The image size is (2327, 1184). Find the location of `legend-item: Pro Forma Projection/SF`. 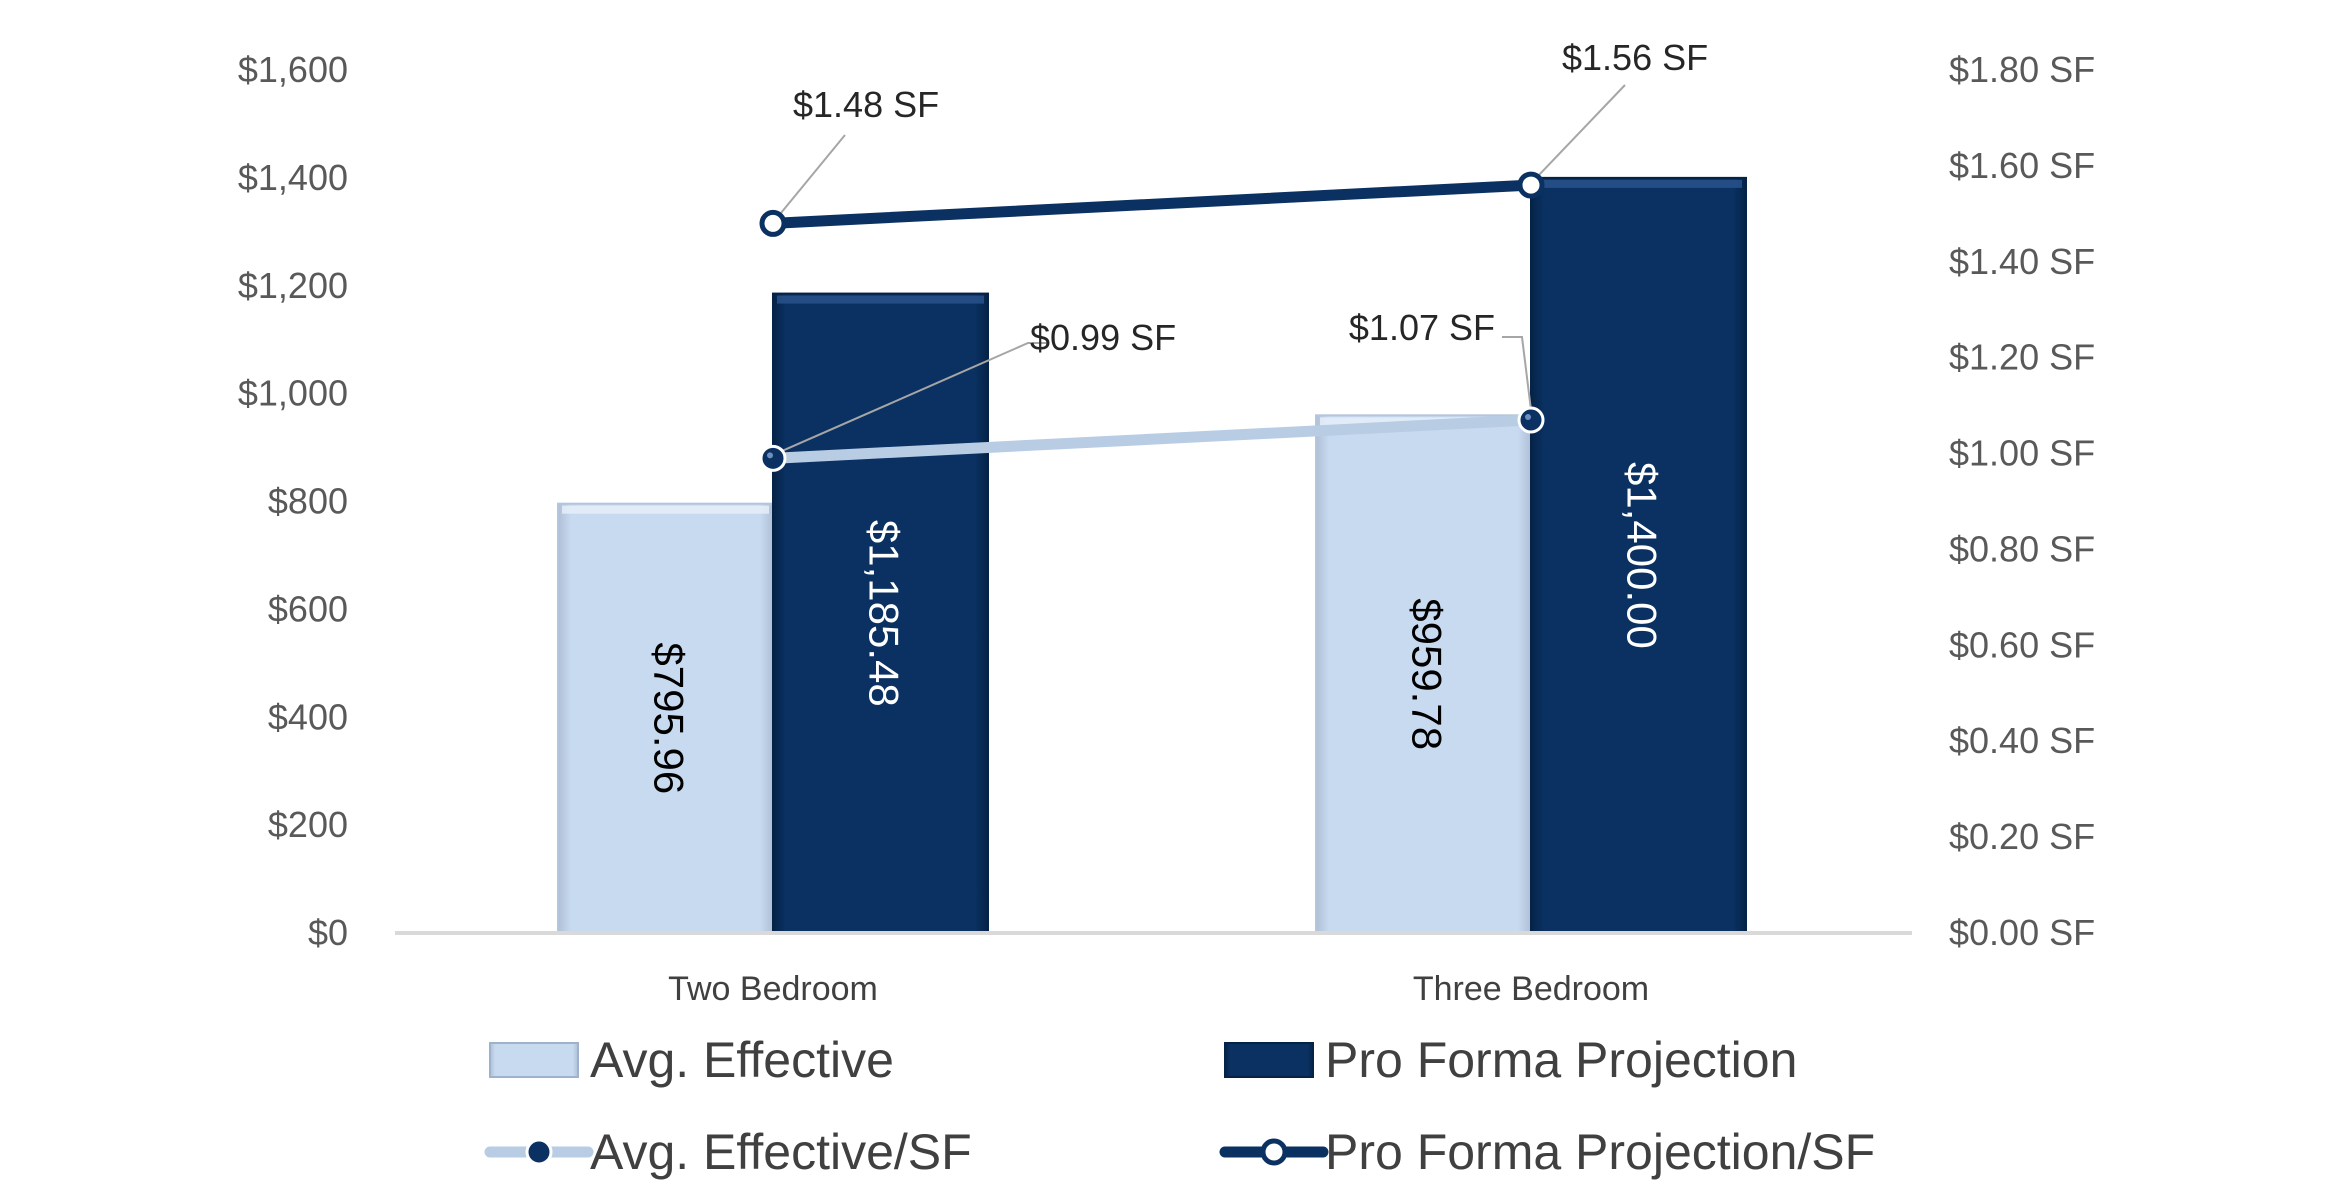

legend-item: Pro Forma Projection/SF is located at coordinates (1547, 1152).